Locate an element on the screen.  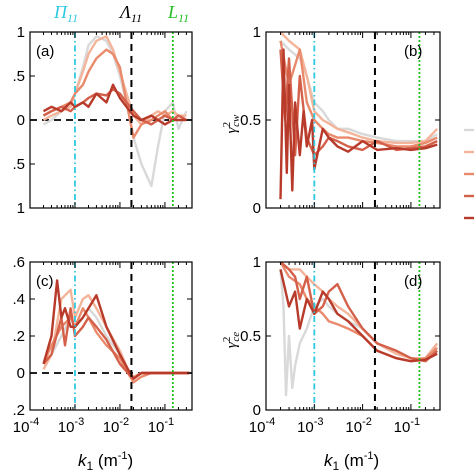
x-axis-label-right: k1 (m-1) is located at coordinates (351, 461).